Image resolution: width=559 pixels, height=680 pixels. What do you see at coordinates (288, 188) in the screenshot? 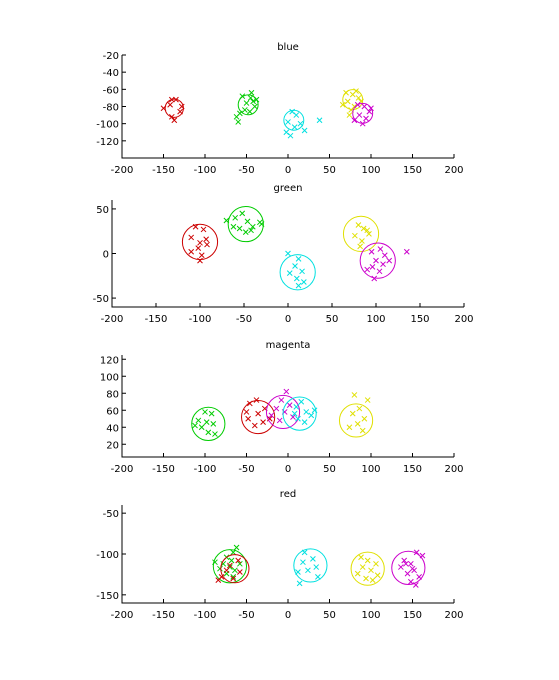
I see `subplot-title: green` at bounding box center [288, 188].